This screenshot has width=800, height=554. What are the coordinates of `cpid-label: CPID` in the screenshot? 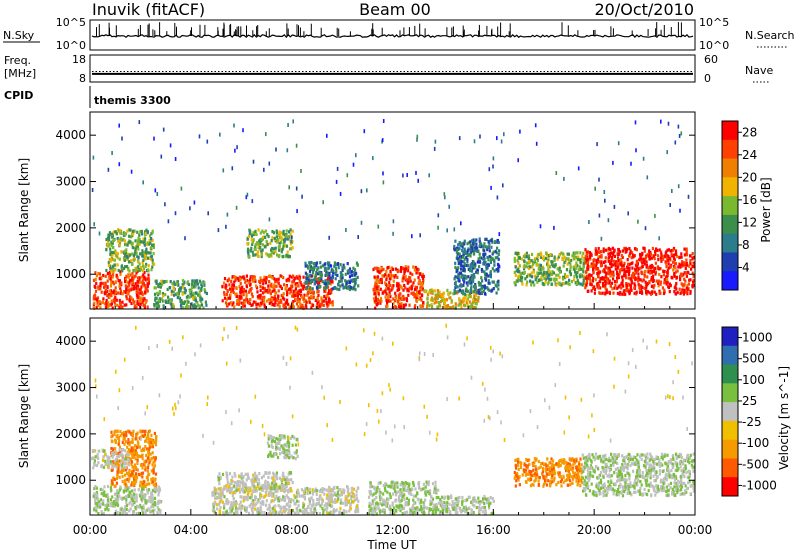 It's located at (18, 95).